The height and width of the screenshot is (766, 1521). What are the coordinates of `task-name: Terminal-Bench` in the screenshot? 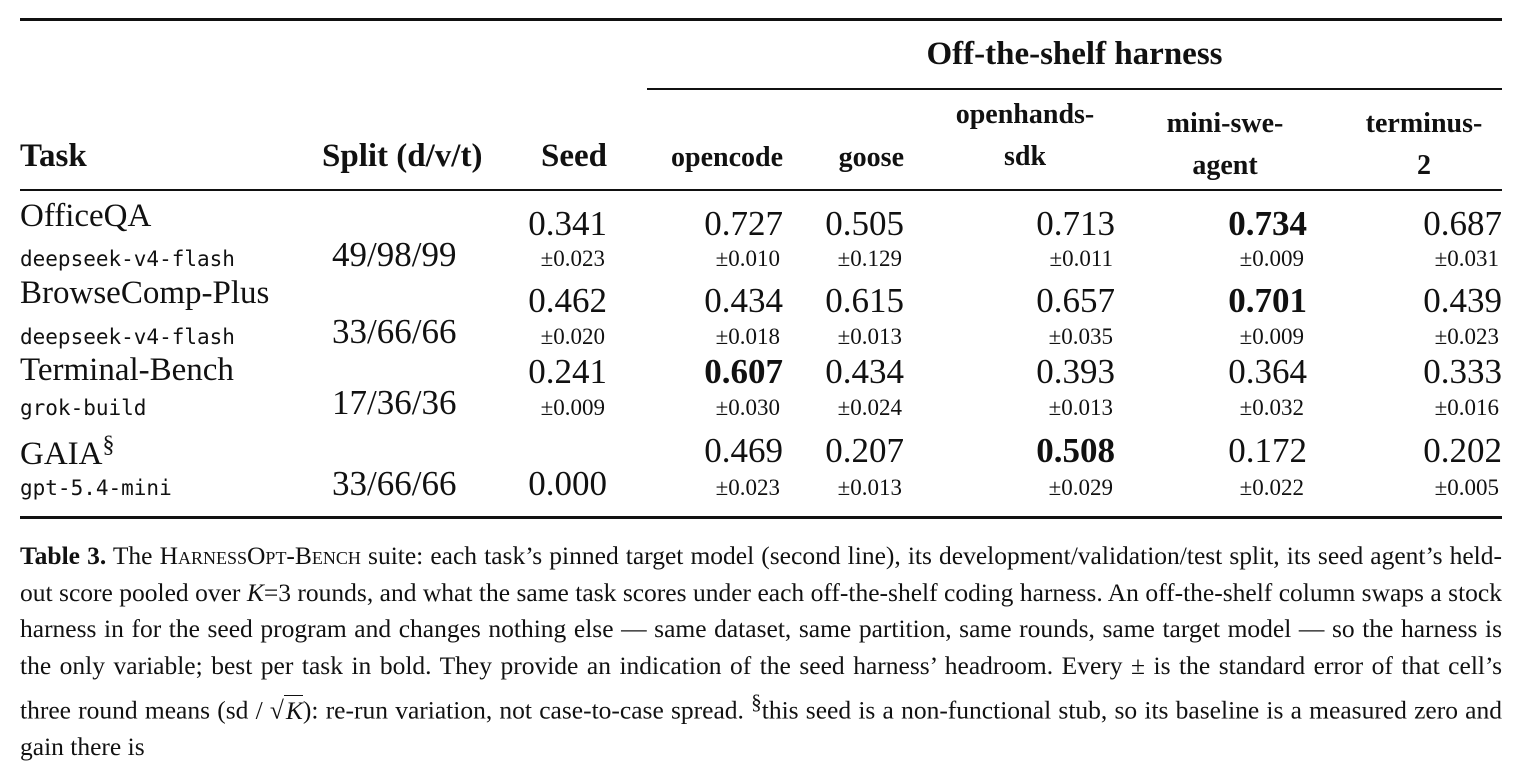 It's located at (127, 370).